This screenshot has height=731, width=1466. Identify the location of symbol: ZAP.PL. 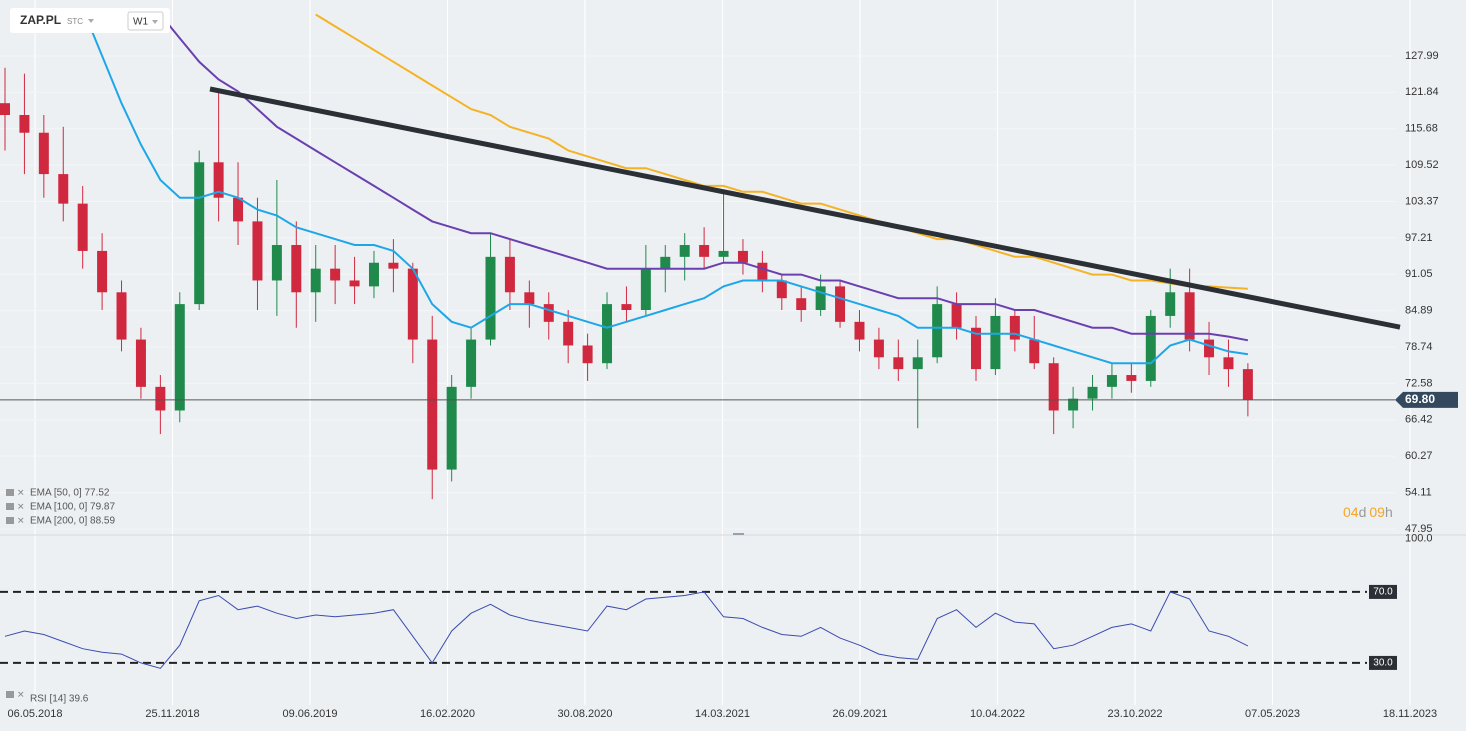
(40, 20).